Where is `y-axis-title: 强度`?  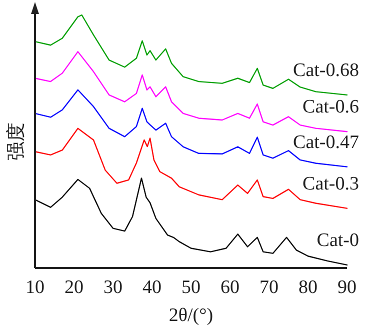
y-axis-title: 强度 is located at coordinates (16, 141).